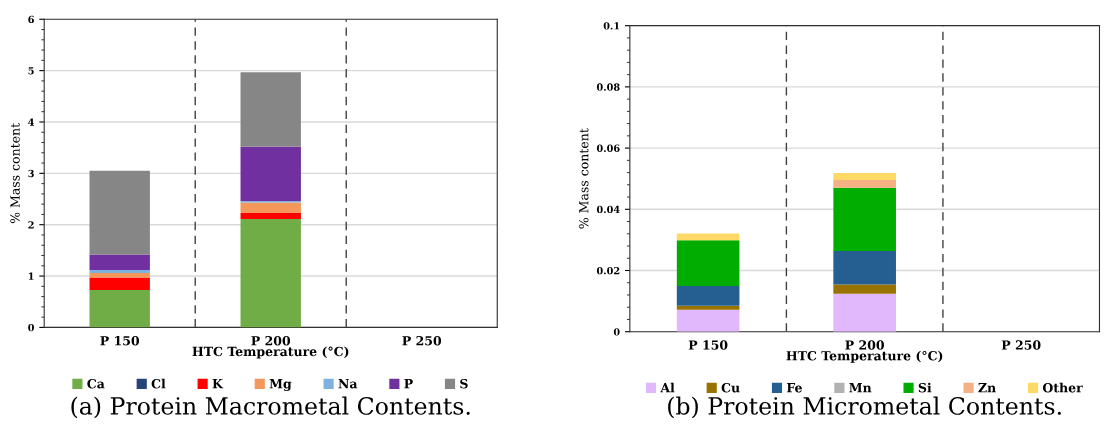 Image resolution: width=1105 pixels, height=428 pixels. I want to click on y-tick-label: 0.04, so click(608, 209).